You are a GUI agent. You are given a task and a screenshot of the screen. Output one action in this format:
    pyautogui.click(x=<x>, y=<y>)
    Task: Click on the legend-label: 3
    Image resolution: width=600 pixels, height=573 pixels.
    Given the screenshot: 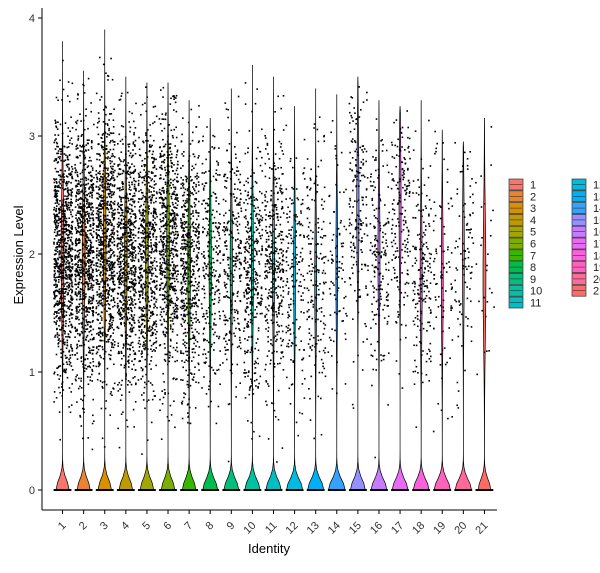 What is the action you would take?
    pyautogui.click(x=533, y=209)
    